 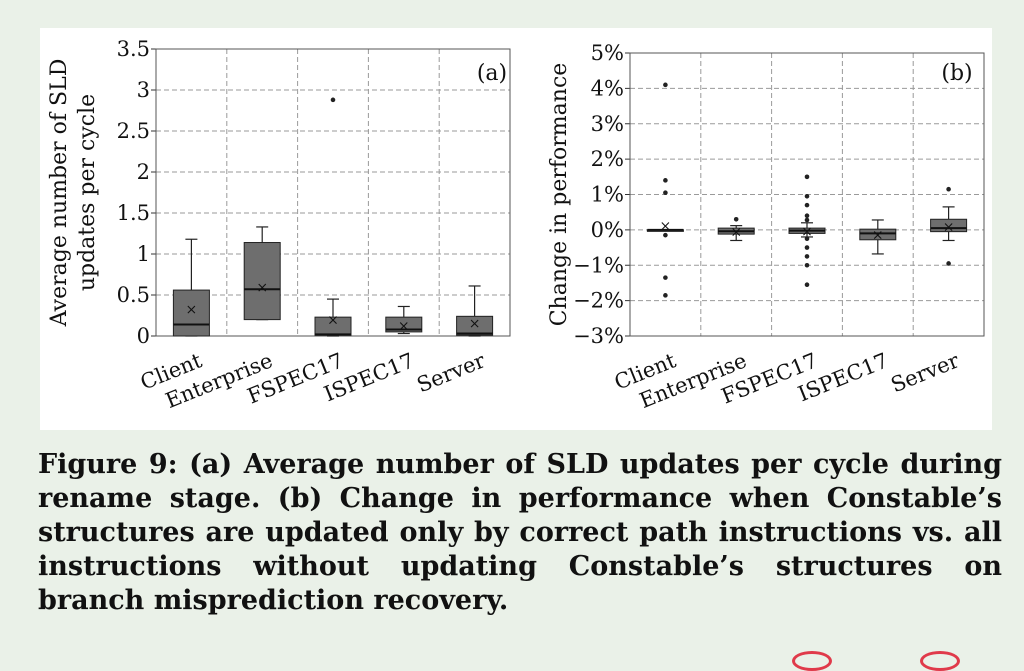 What do you see at coordinates (812, 661) in the screenshot?
I see `corner-mark-left` at bounding box center [812, 661].